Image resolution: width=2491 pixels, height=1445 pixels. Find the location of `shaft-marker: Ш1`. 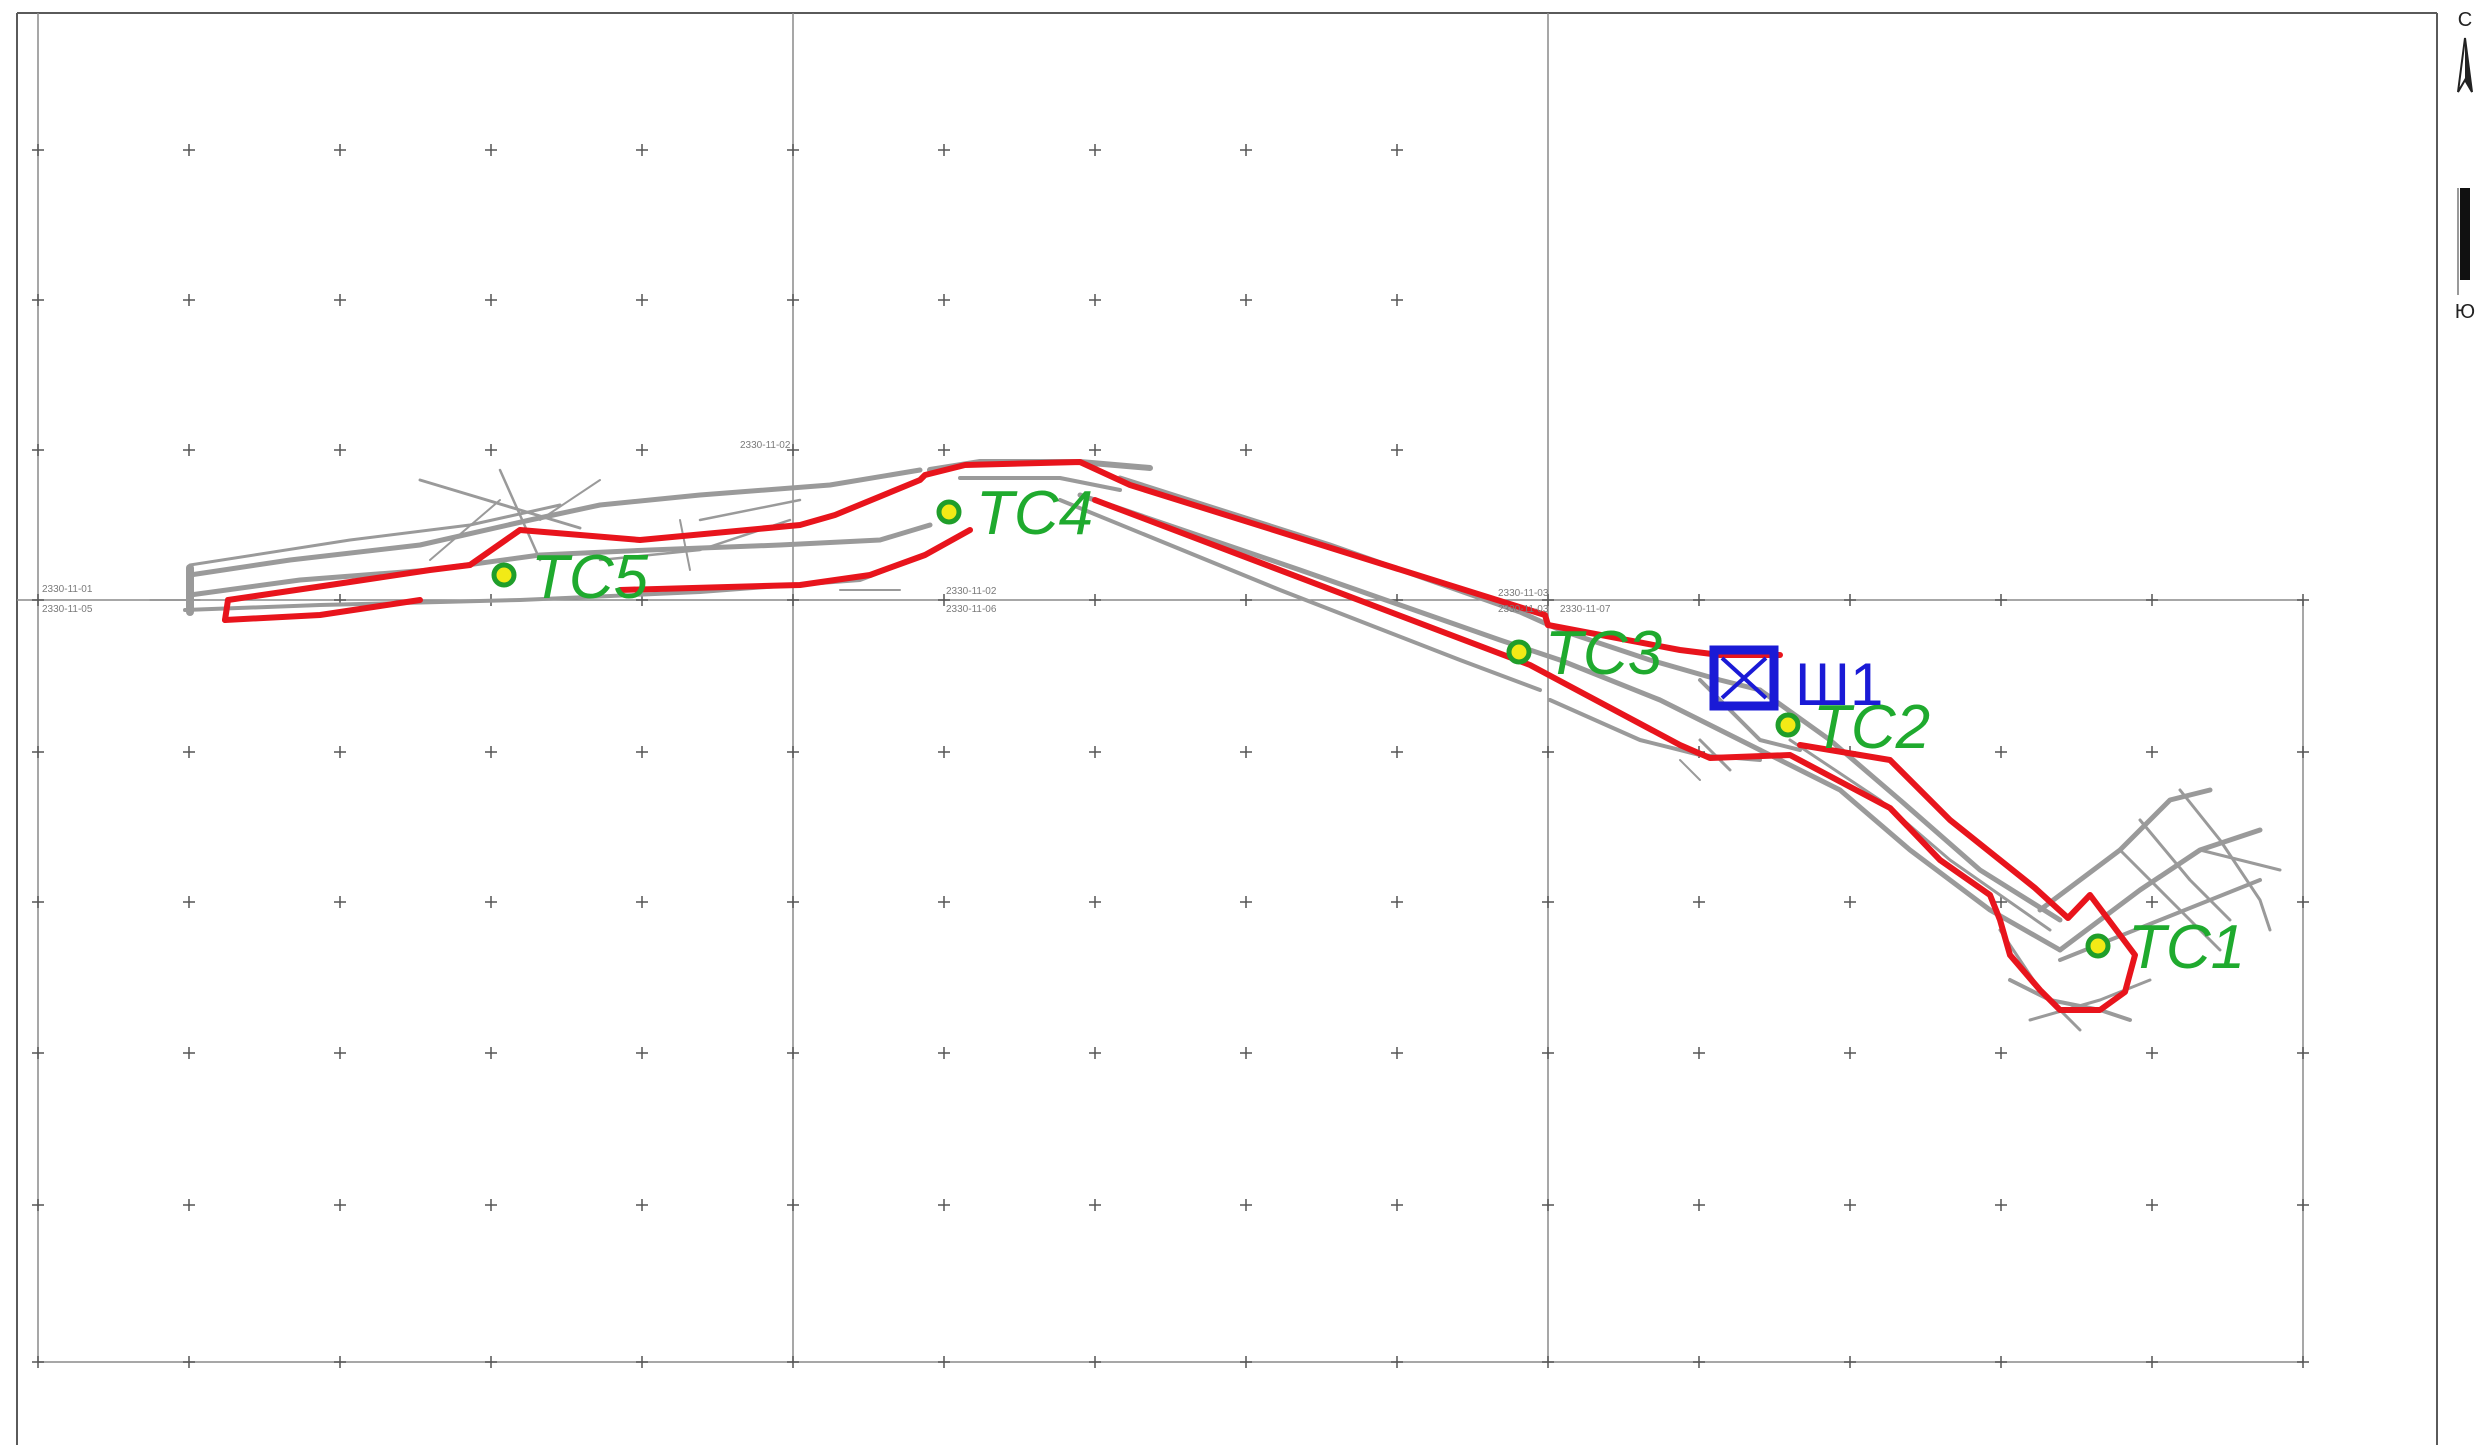

shaft-marker: Ш1 is located at coordinates (1796, 681).